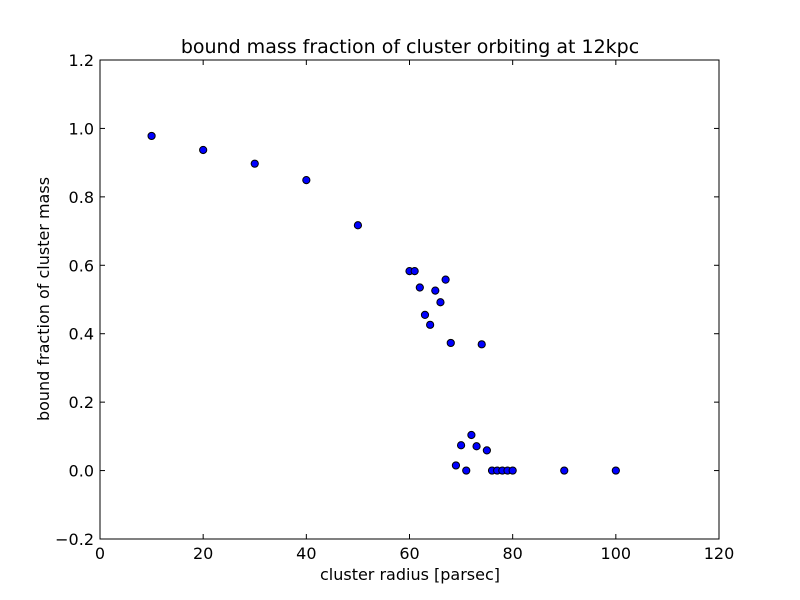 This screenshot has height=600, width=800. I want to click on y-tick-label: 0.8, so click(81, 197).